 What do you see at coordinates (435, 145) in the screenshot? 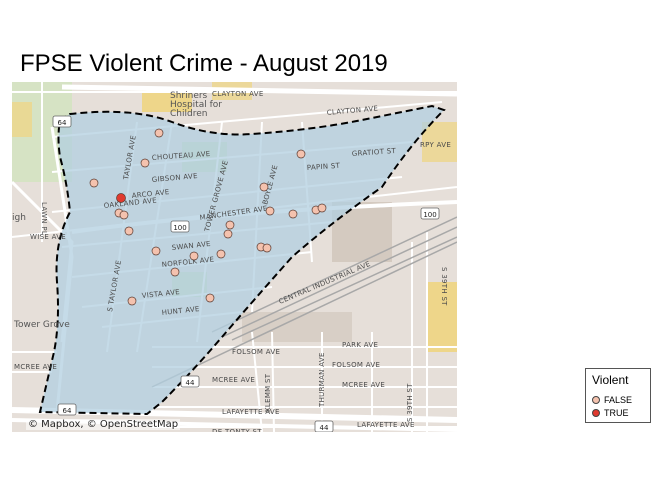
I see `street-label: RPY AVE` at bounding box center [435, 145].